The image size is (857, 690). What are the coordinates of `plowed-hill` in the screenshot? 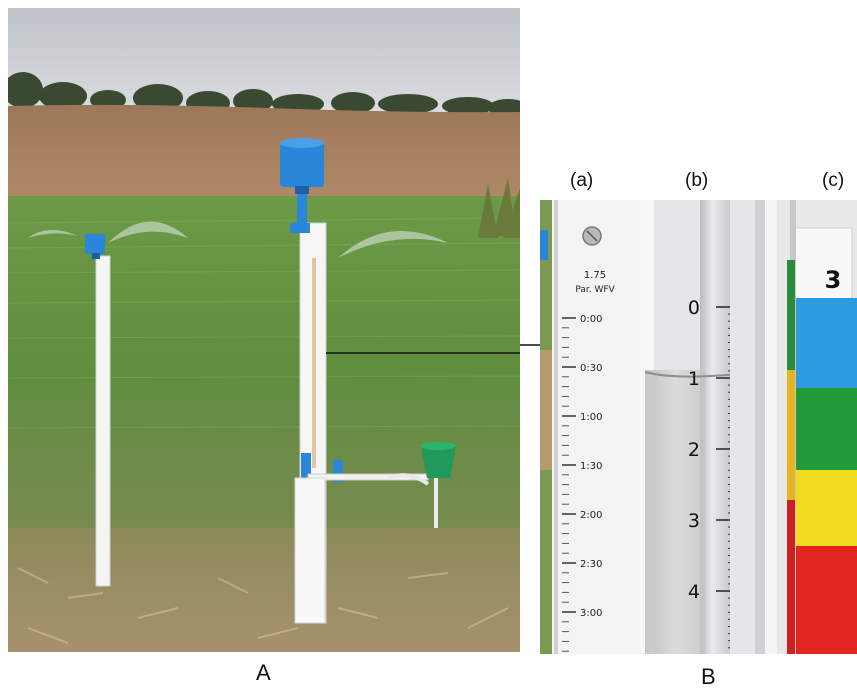 It's located at (264, 151).